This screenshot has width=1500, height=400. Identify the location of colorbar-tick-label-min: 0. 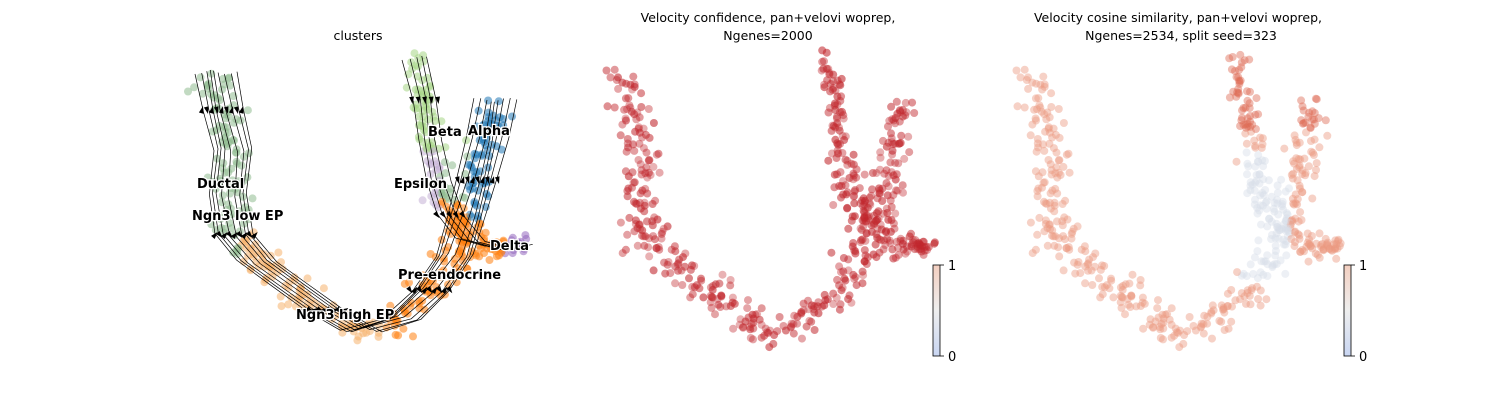
(1363, 357).